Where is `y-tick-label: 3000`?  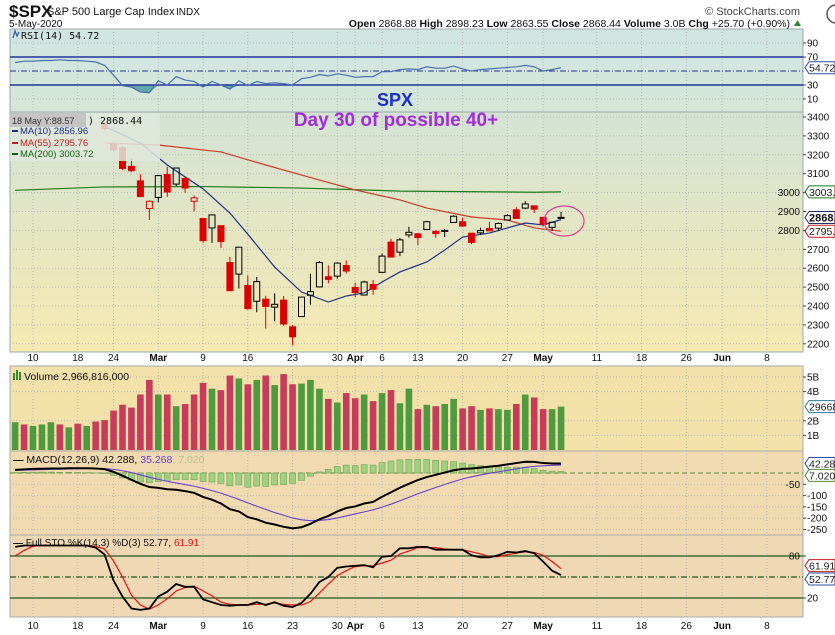 y-tick-label: 3000 is located at coordinates (789, 193).